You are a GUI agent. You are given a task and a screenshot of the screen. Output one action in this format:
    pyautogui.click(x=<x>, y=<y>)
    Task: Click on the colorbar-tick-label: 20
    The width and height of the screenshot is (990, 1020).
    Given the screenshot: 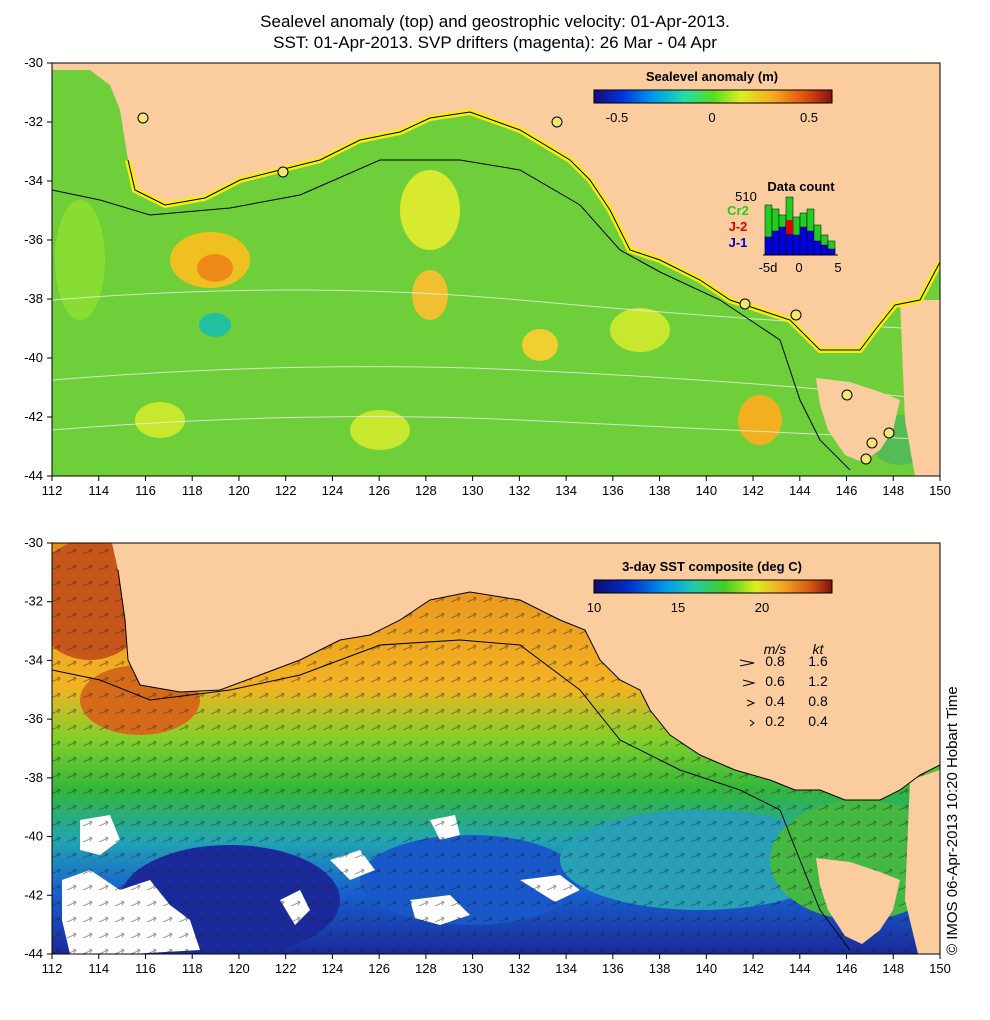 What is the action you would take?
    pyautogui.click(x=762, y=607)
    